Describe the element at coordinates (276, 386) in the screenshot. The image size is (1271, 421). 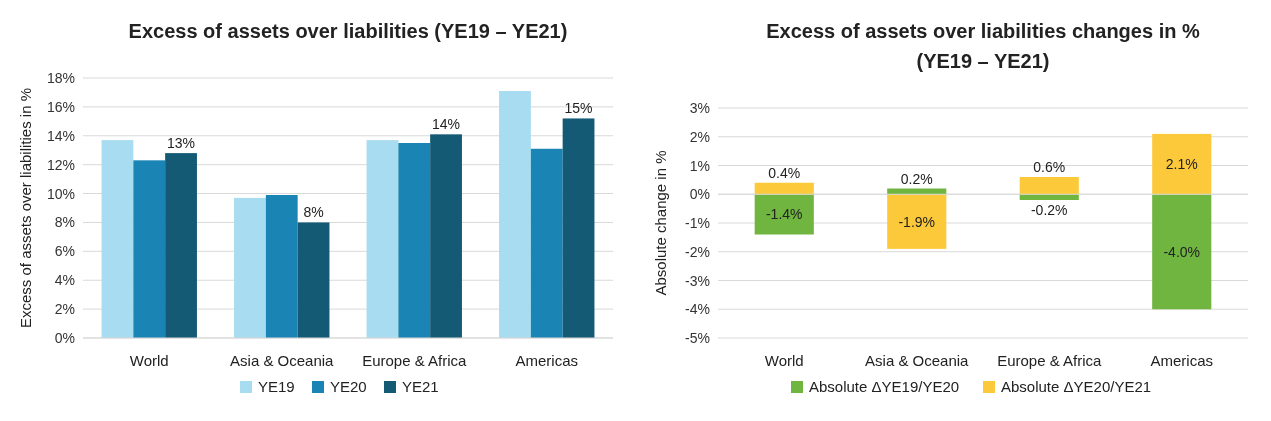
I see `legend-label: YE19` at that location.